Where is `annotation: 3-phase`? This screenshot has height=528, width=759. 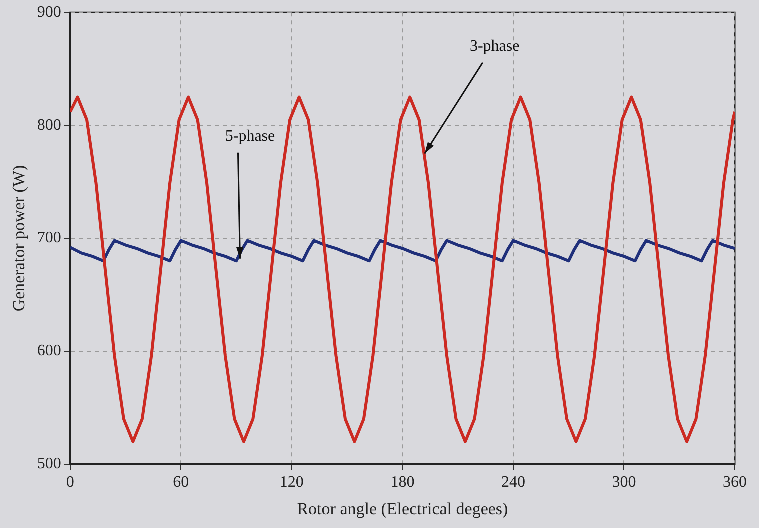
annotation: 3-phase is located at coordinates (495, 46).